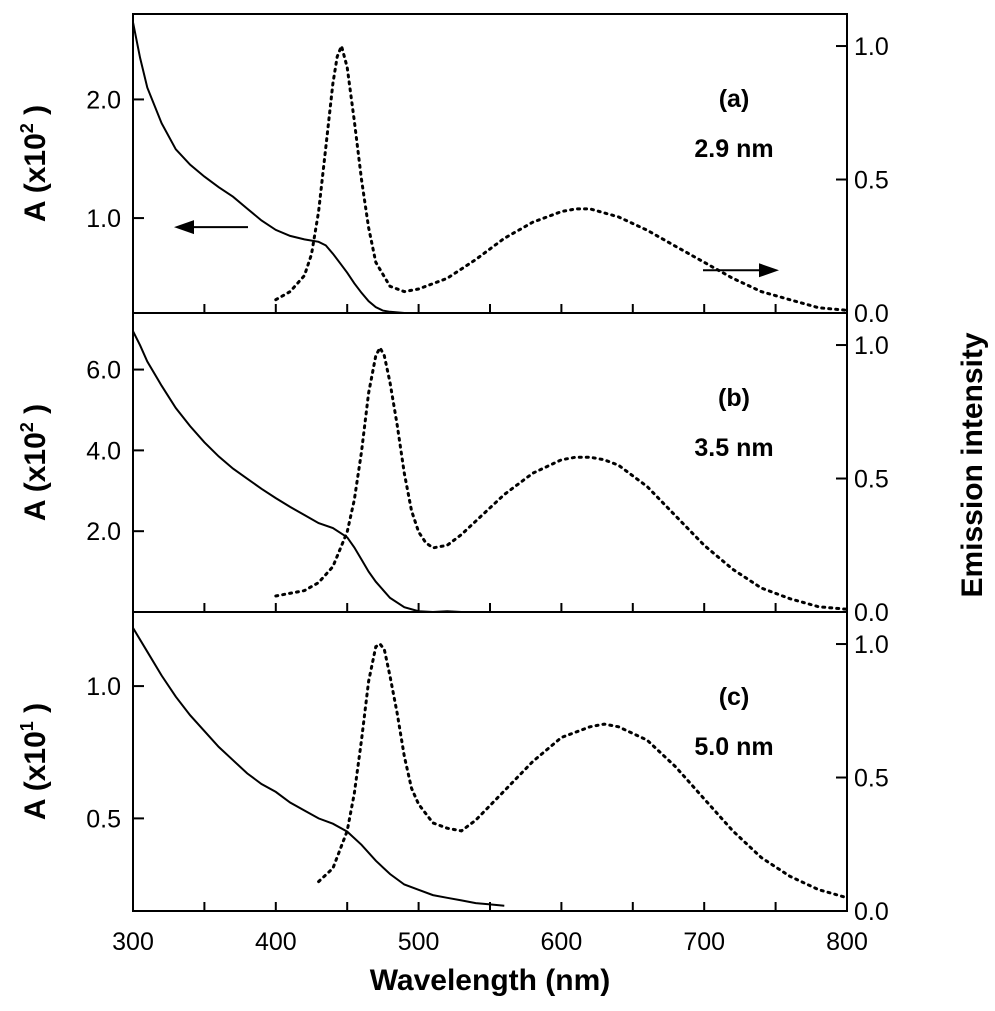 This screenshot has height=1011, width=995. I want to click on left-axis-title-exponent: 1, so click(27, 726).